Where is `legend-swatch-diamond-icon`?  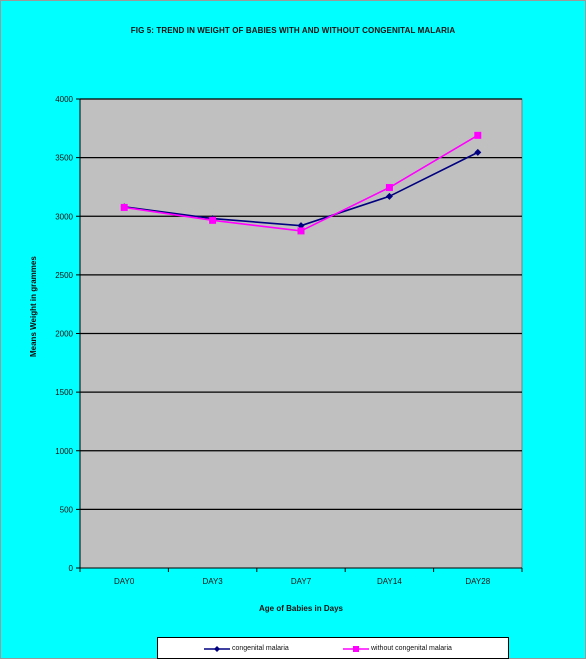
legend-swatch-diamond-icon is located at coordinates (217, 649).